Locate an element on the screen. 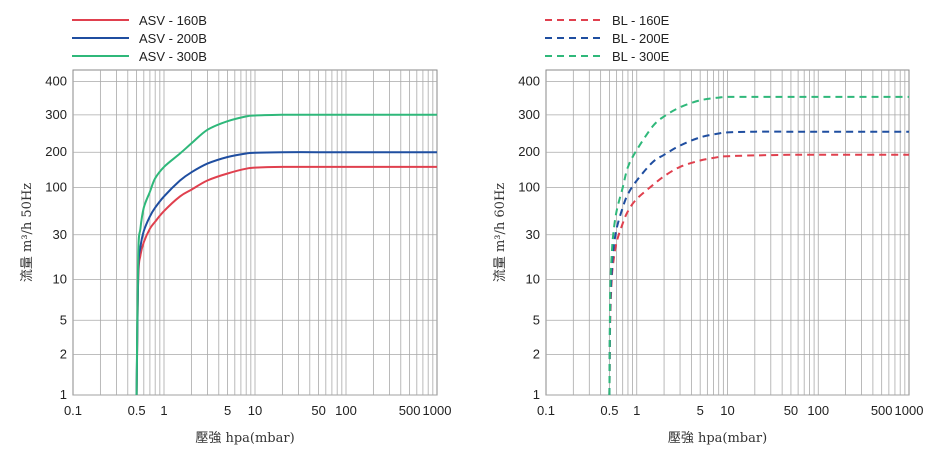  legend-label: ASV - 160B is located at coordinates (173, 20).